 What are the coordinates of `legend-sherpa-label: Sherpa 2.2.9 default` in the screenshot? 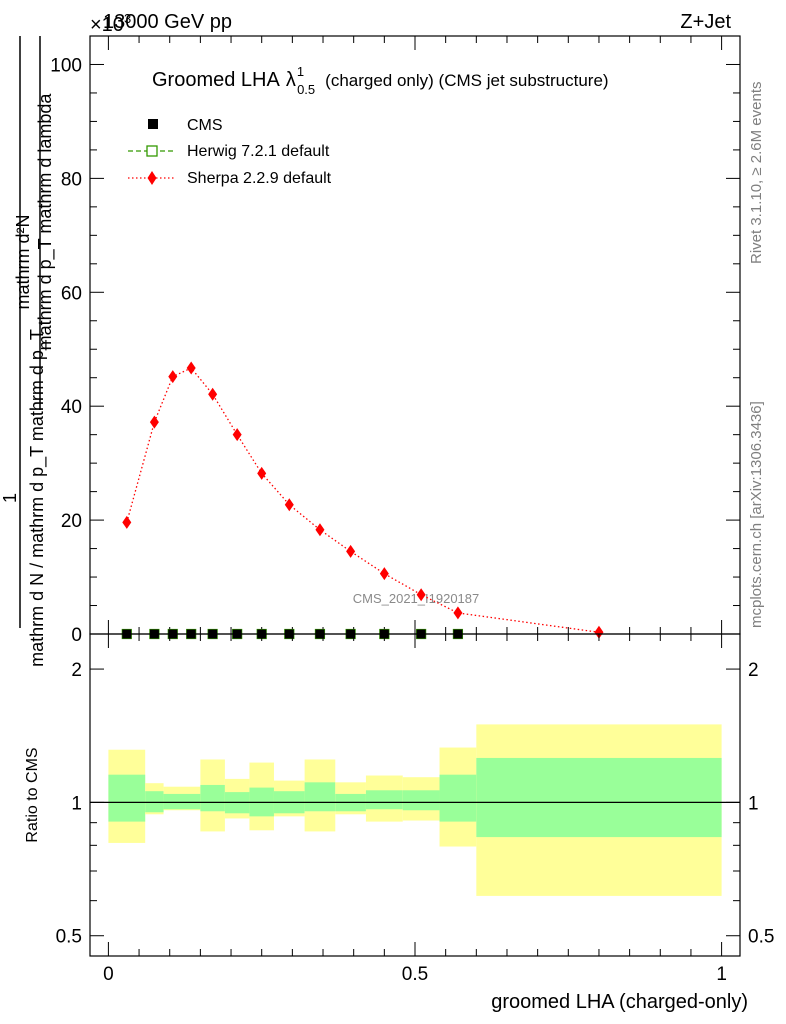 It's located at (259, 178).